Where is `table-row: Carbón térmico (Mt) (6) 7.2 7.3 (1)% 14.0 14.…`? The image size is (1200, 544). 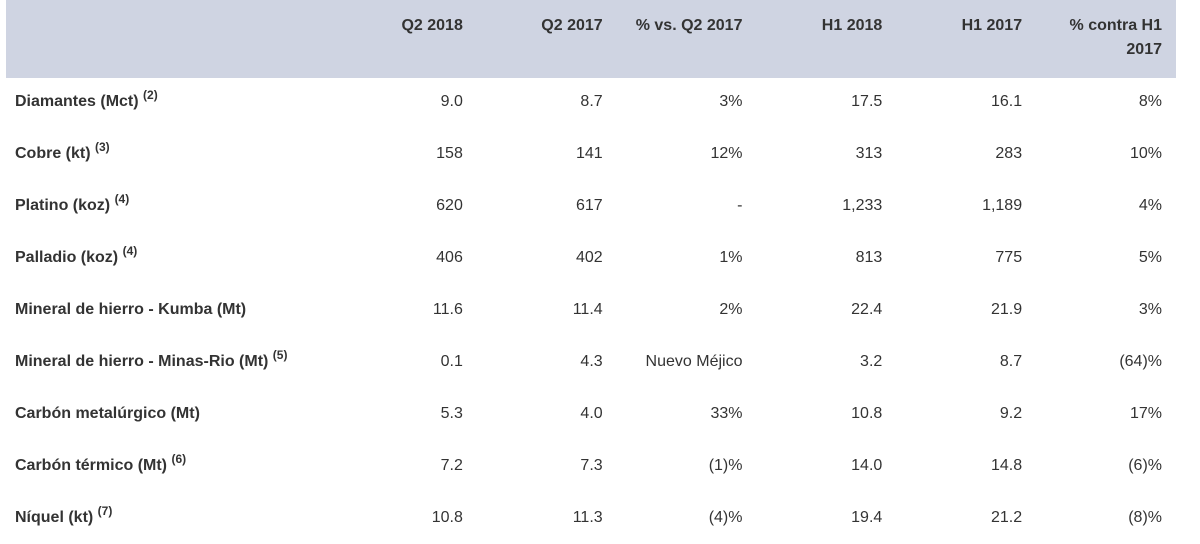 table-row: Carbón térmico (Mt) (6) 7.2 7.3 (1)% 14.0 14.… is located at coordinates (591, 468).